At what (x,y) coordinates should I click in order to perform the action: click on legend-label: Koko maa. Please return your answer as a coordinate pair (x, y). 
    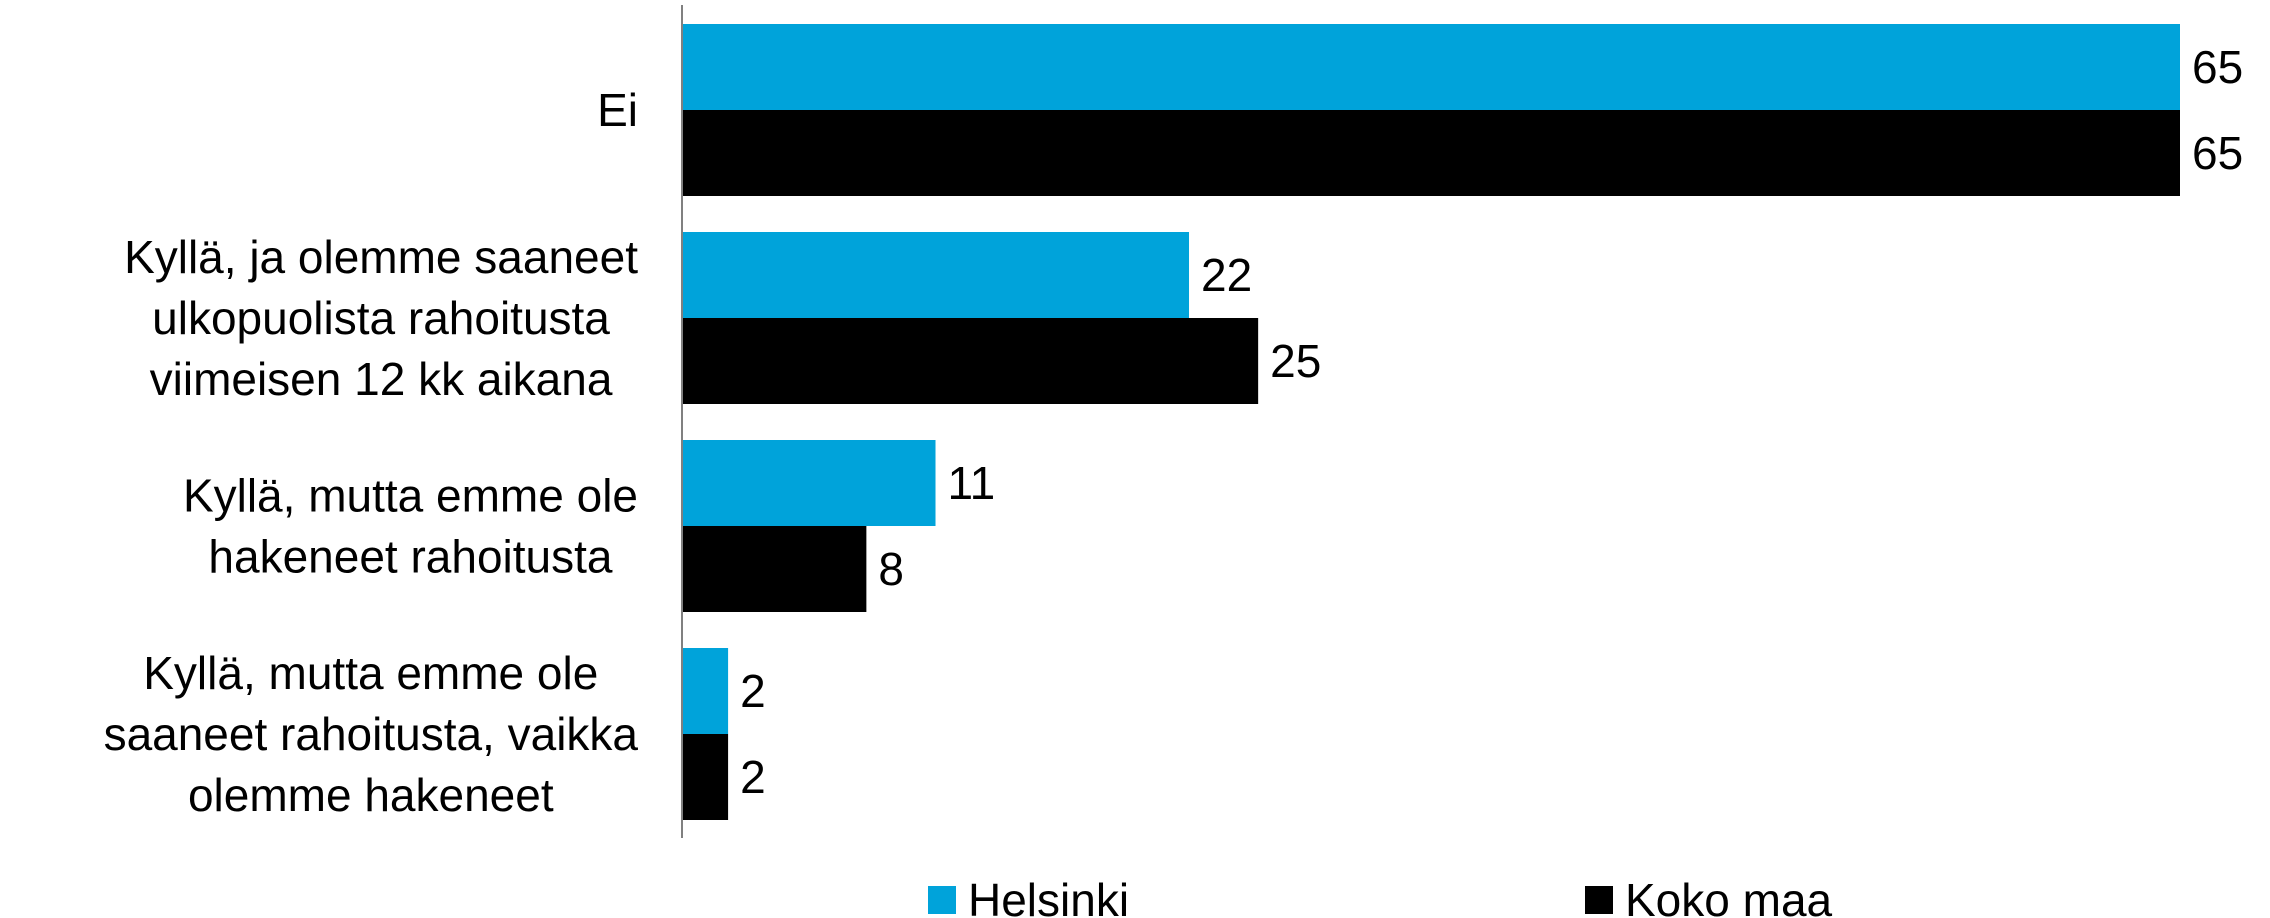
    Looking at the image, I should click on (1729, 896).